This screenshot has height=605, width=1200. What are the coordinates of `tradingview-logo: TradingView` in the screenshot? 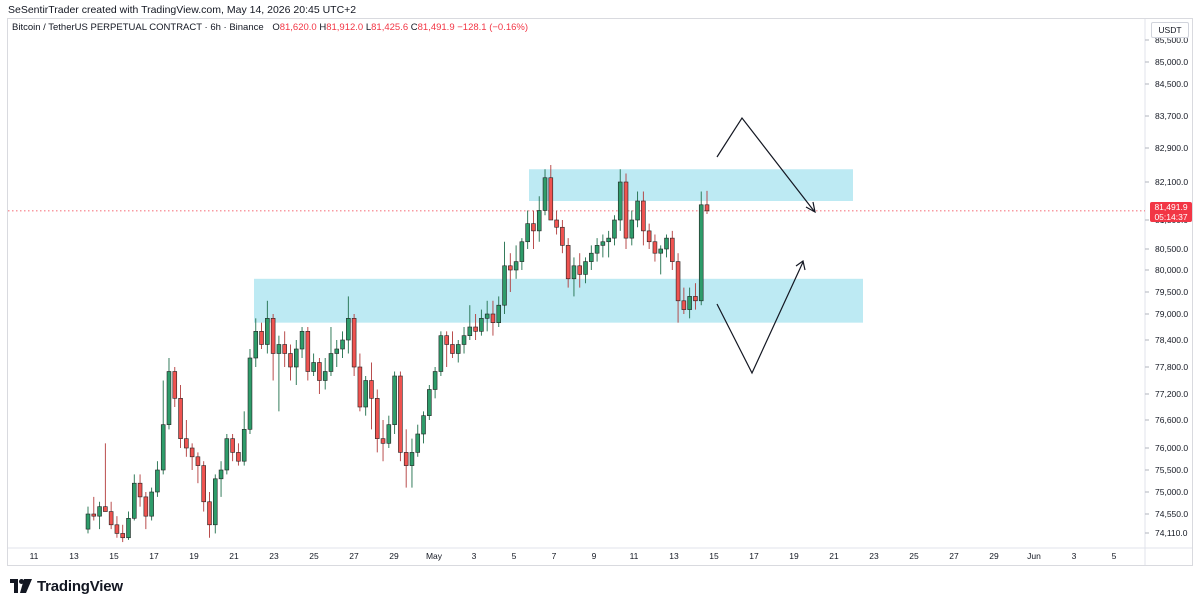 It's located at (66, 586).